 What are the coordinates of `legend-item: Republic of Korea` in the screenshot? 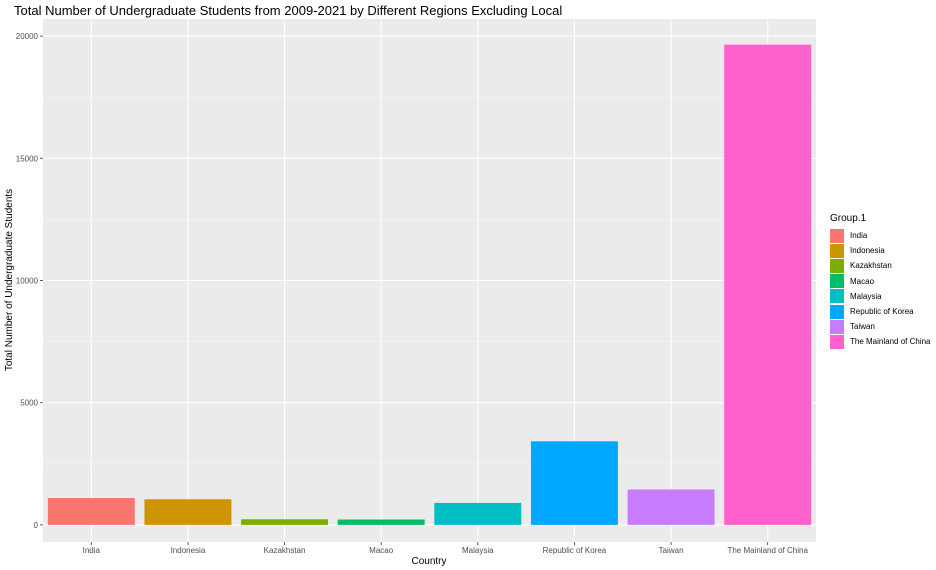 It's located at (880, 311).